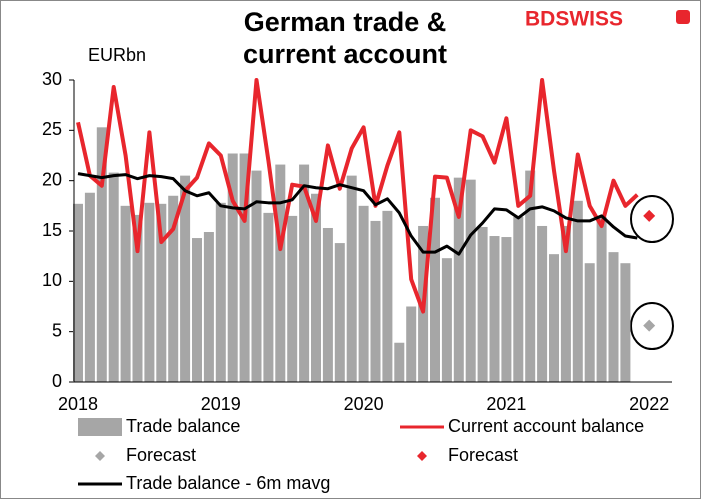  What do you see at coordinates (649, 404) in the screenshot?
I see `x-tick-label: 2022` at bounding box center [649, 404].